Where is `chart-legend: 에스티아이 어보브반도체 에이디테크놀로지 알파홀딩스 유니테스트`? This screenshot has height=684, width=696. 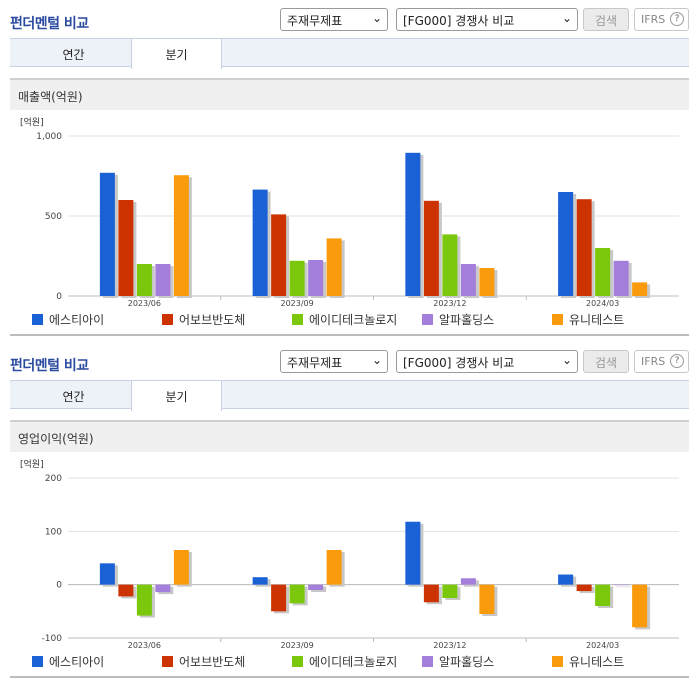
chart-legend: 에스티아이 어보브반도체 에이디테크놀로지 알파홀딩스 유니테스트 is located at coordinates (348, 321).